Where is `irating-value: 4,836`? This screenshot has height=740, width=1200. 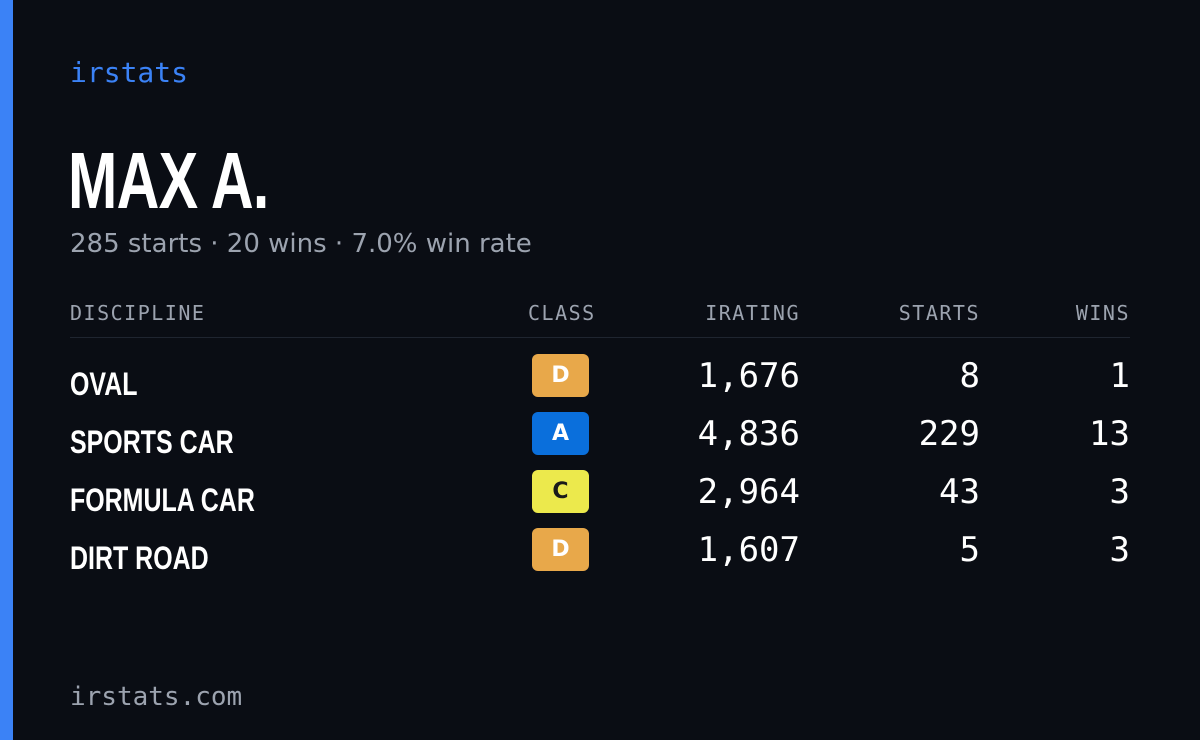 irating-value: 4,836 is located at coordinates (748, 434).